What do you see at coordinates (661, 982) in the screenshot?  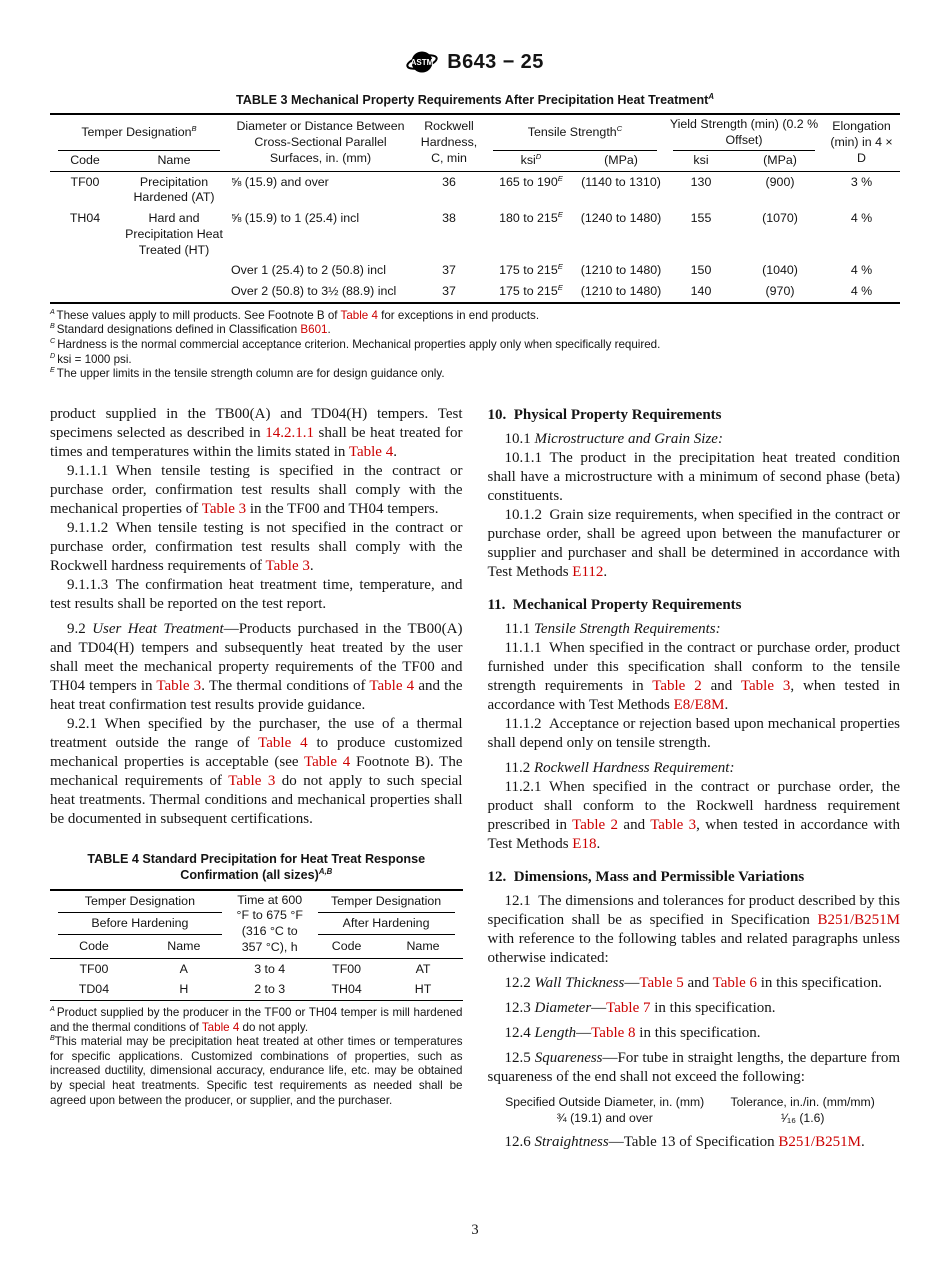 I see `cross-reference-link: Table 5` at bounding box center [661, 982].